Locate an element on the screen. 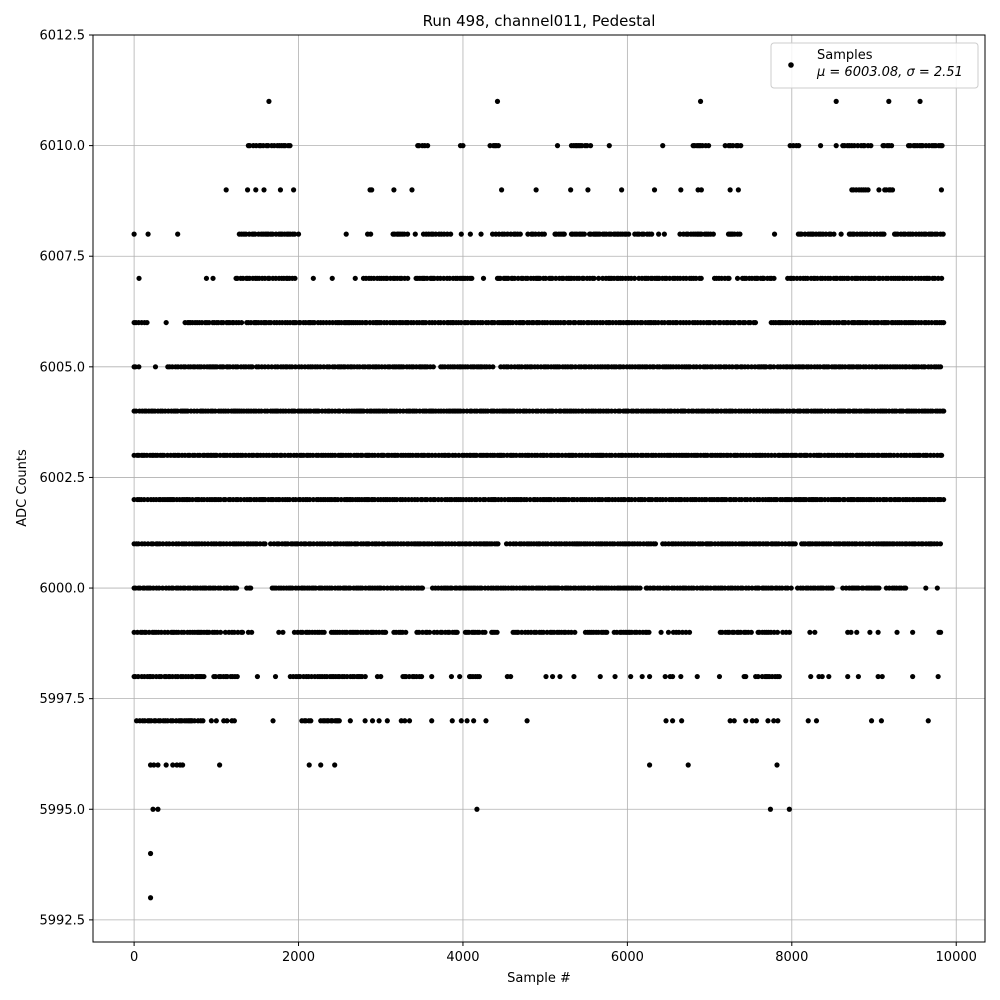  x-tick-label: 0 is located at coordinates (134, 957).